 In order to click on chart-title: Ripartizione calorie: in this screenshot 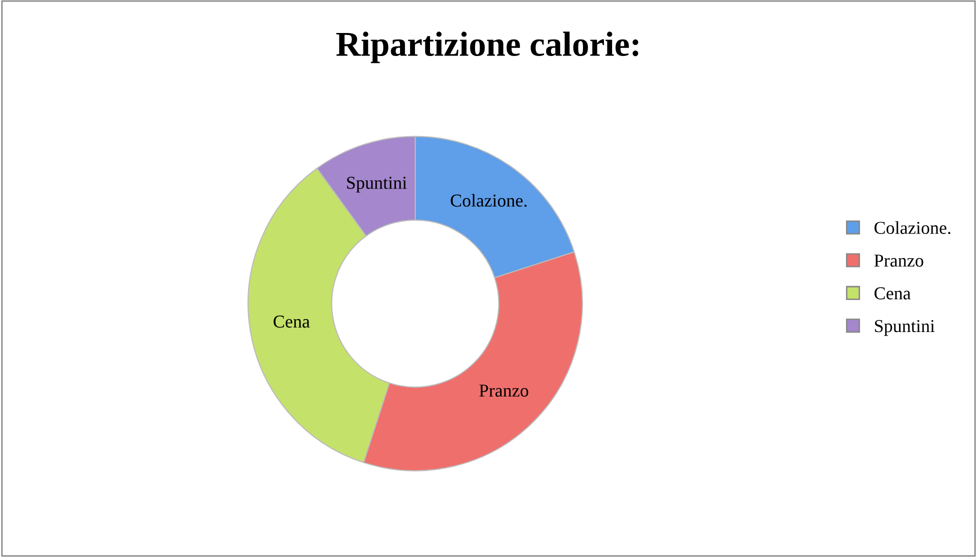, I will do `click(487, 48)`.